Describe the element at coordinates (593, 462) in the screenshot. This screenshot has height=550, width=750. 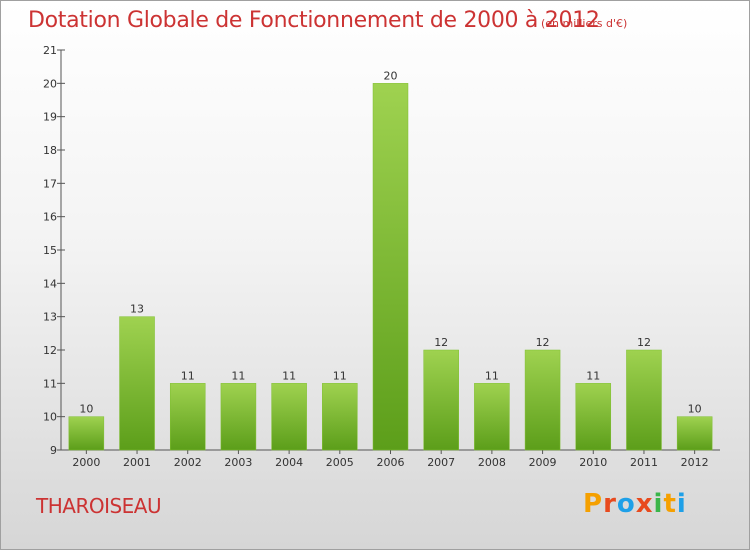
I see `x-tick-label: 2010` at that location.